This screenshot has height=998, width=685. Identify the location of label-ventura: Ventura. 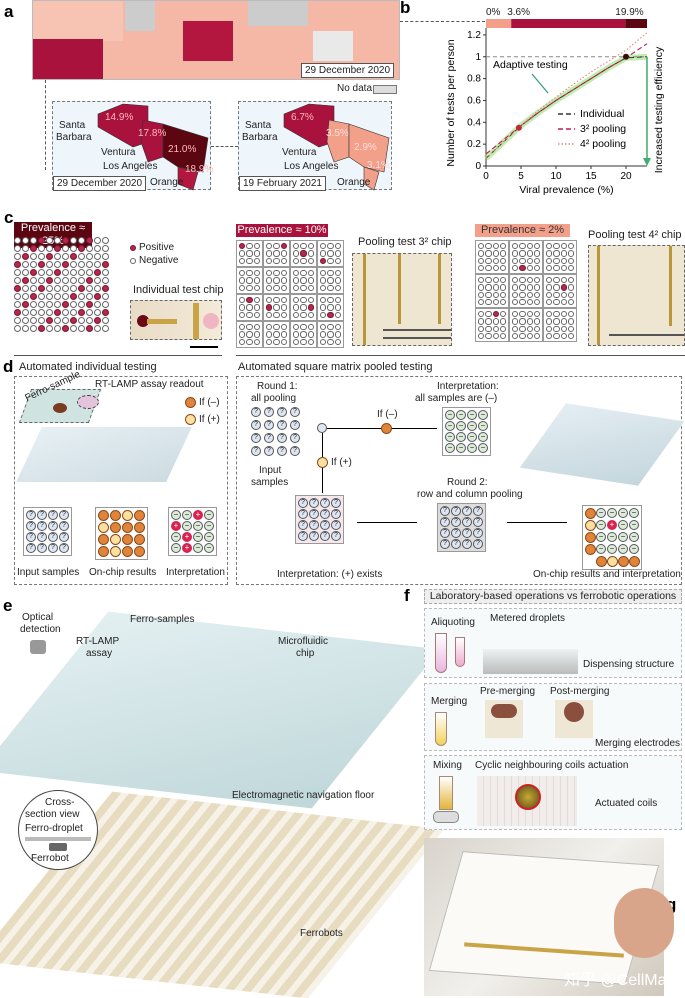
(118, 152).